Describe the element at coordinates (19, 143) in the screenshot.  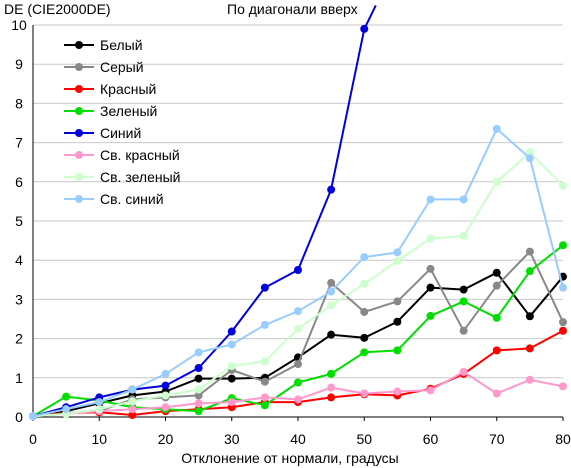
I see `y-tick-label: 7` at that location.